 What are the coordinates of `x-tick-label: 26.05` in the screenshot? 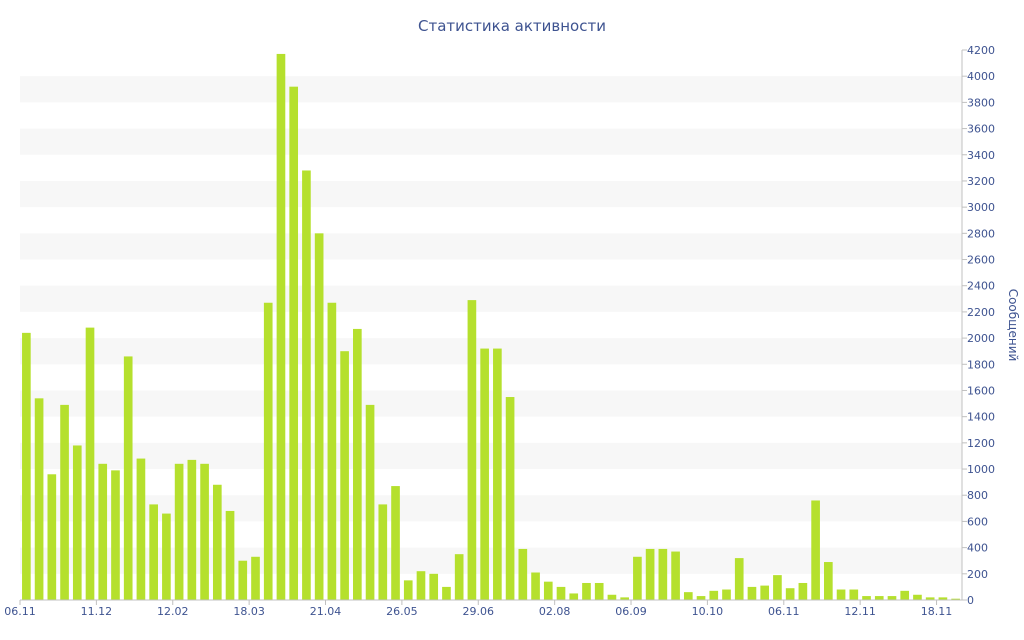 It's located at (402, 611).